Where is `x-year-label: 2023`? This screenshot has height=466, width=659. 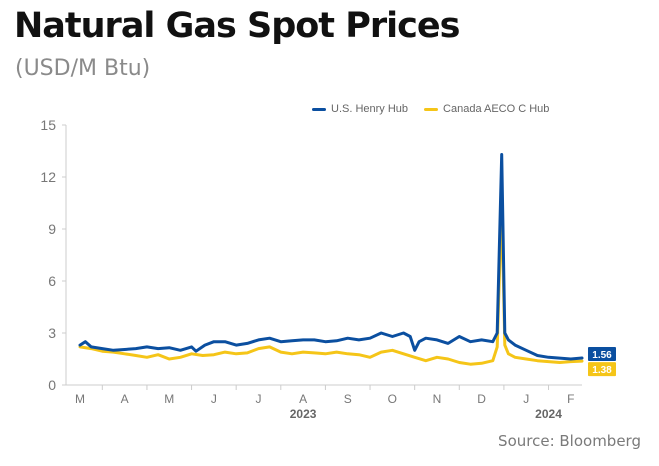 x-year-label: 2023 is located at coordinates (303, 414).